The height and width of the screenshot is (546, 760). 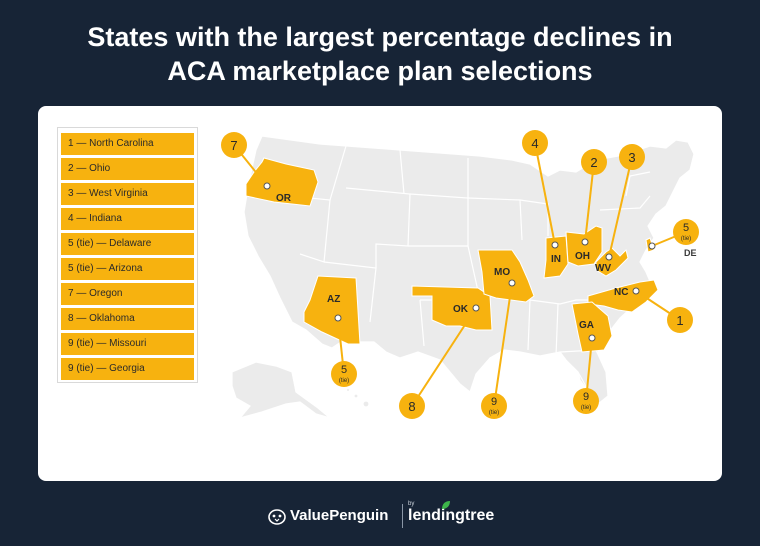 I want to click on rank-value: 7, so click(x=233, y=145).